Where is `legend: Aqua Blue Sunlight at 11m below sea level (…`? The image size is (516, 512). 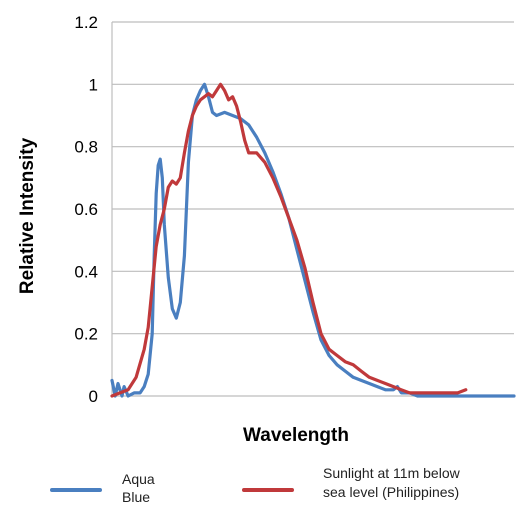
legend: Aqua Blue Sunlight at 11m below sea level (… is located at coordinates (255, 485).